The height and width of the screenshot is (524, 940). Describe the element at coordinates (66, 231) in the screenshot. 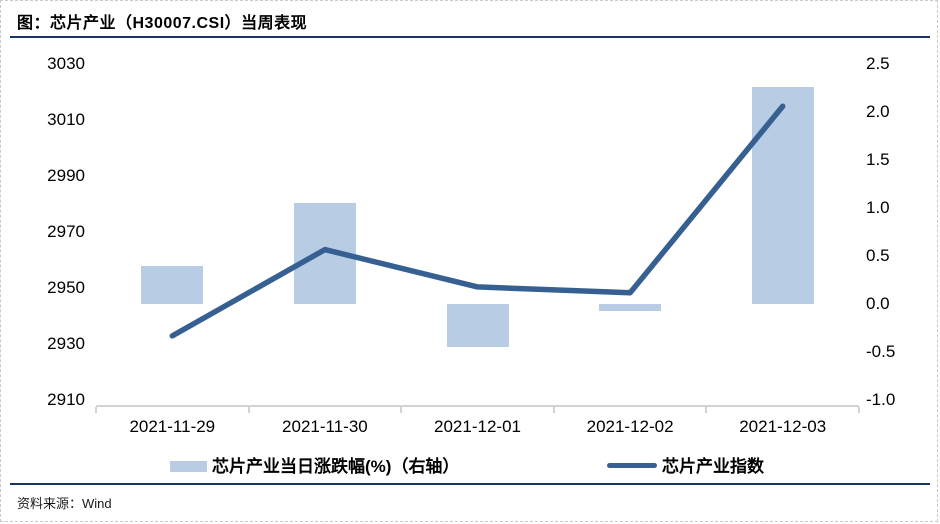

I see `left-axis-tick-label: 2970` at that location.